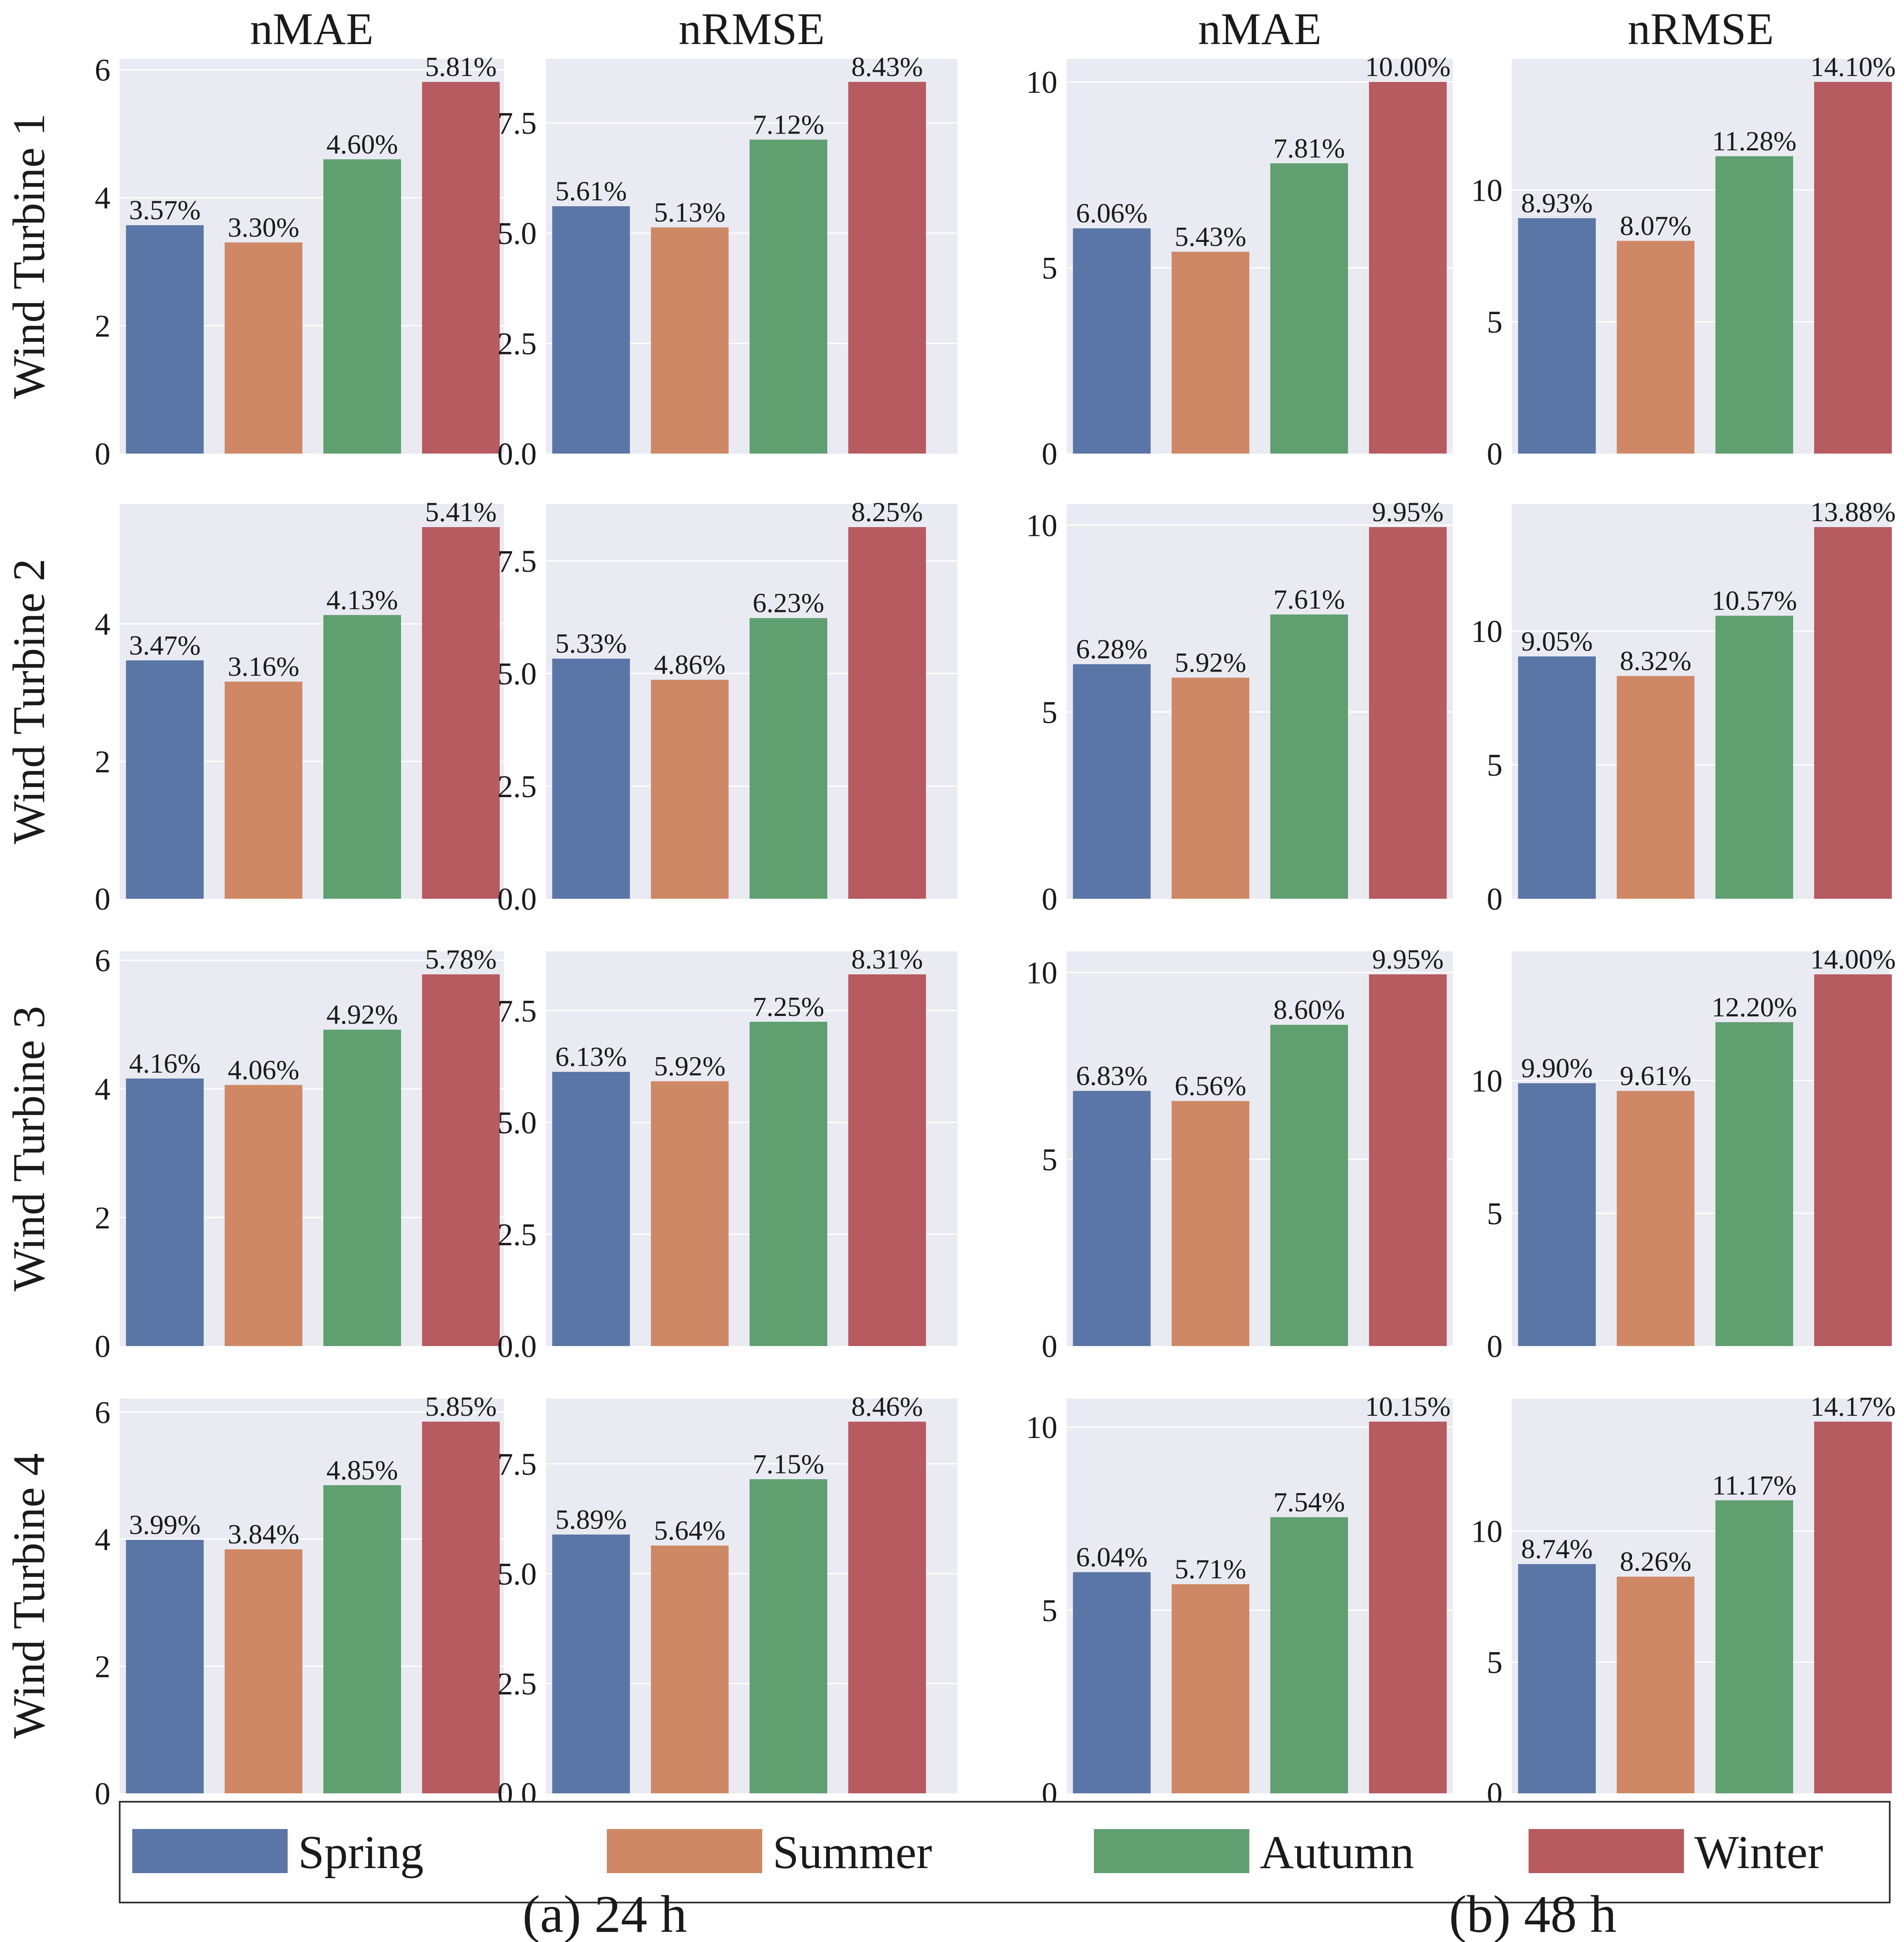 This screenshot has width=1904, height=1942. I want to click on y-tick-label-r4c1: 0, so click(103, 1794).